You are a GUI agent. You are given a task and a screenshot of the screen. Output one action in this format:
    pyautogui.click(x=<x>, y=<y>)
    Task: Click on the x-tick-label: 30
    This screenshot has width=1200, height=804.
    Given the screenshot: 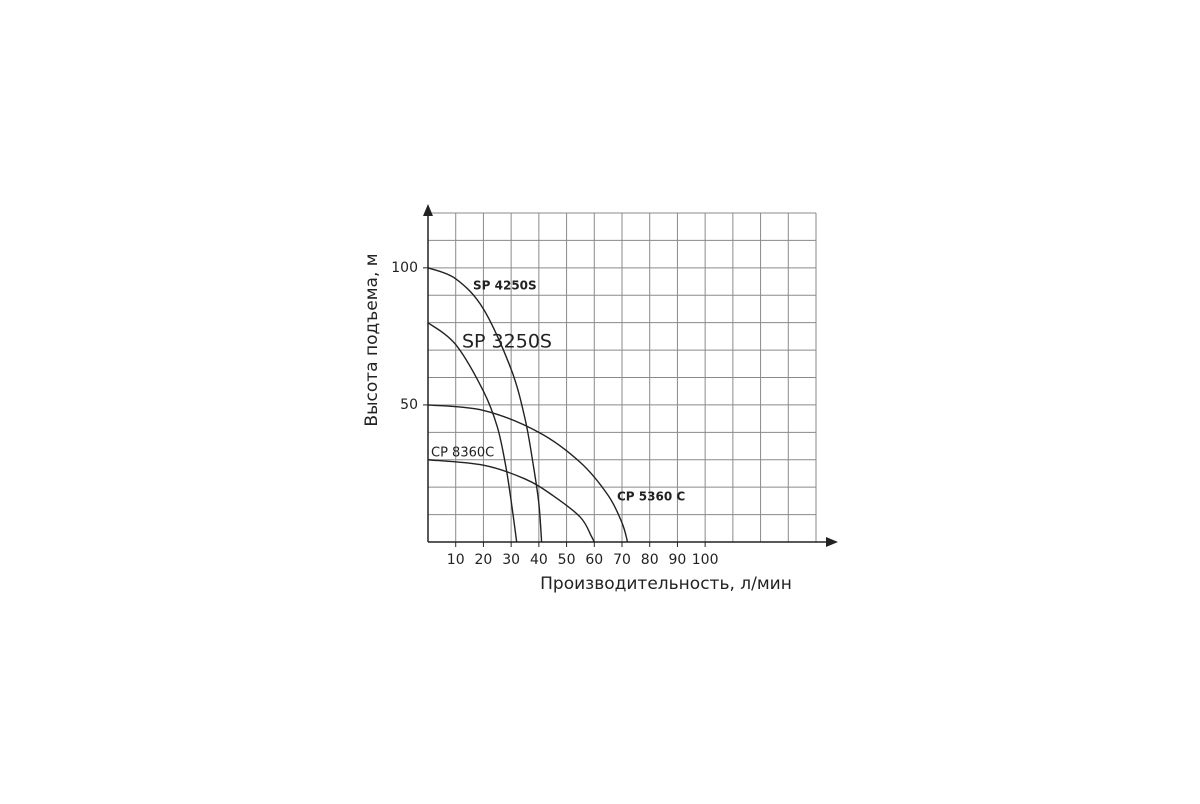 What is the action you would take?
    pyautogui.click(x=511, y=560)
    